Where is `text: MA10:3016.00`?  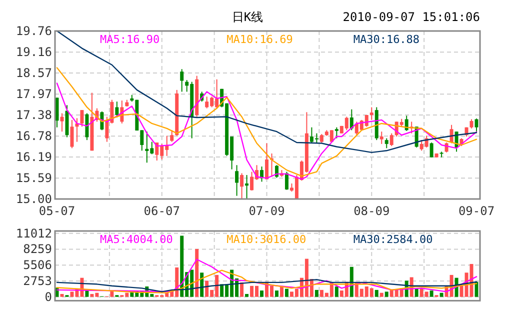 text: MA10:3016.00 is located at coordinates (266, 239).